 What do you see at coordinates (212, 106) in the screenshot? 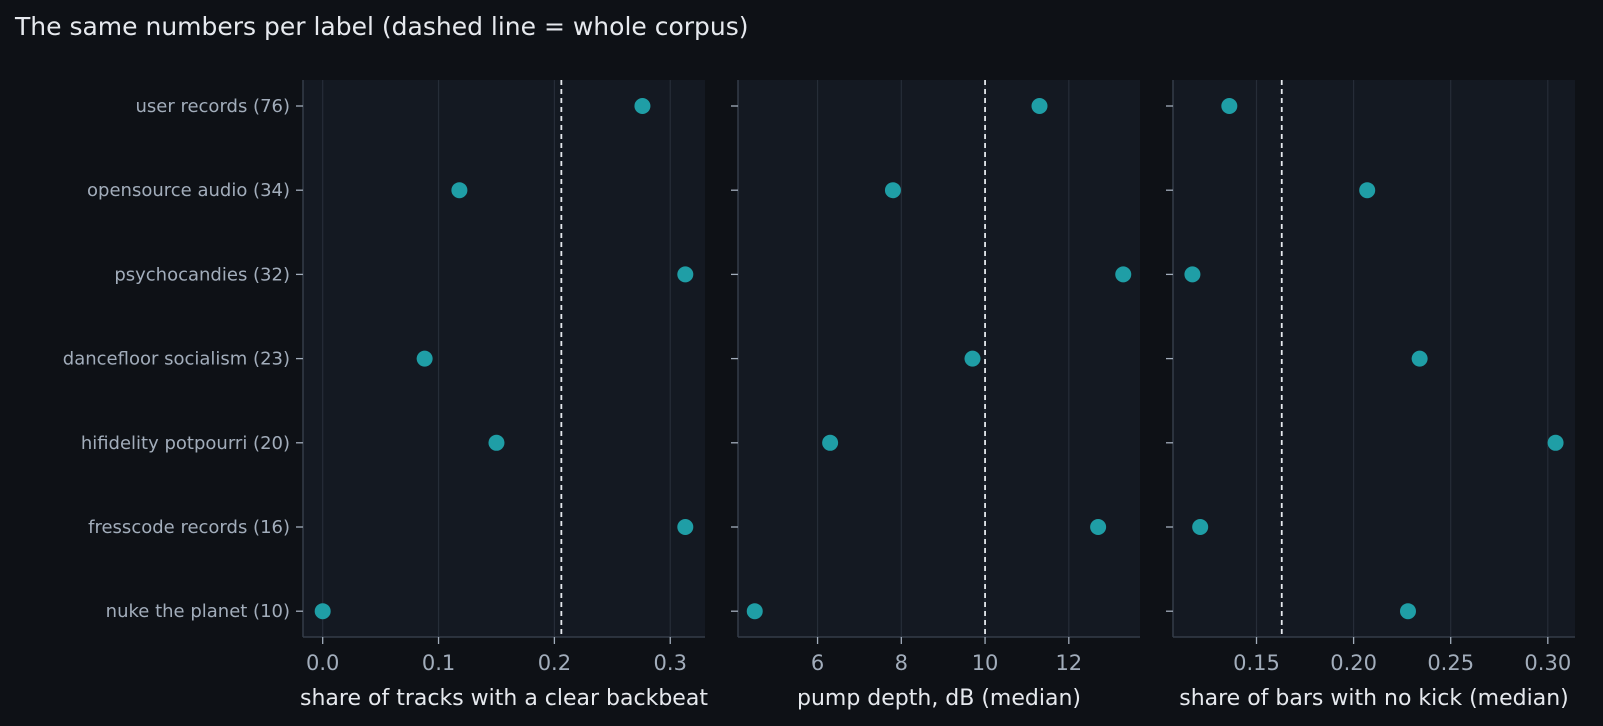
I see `category-label-1: user records (76)` at bounding box center [212, 106].